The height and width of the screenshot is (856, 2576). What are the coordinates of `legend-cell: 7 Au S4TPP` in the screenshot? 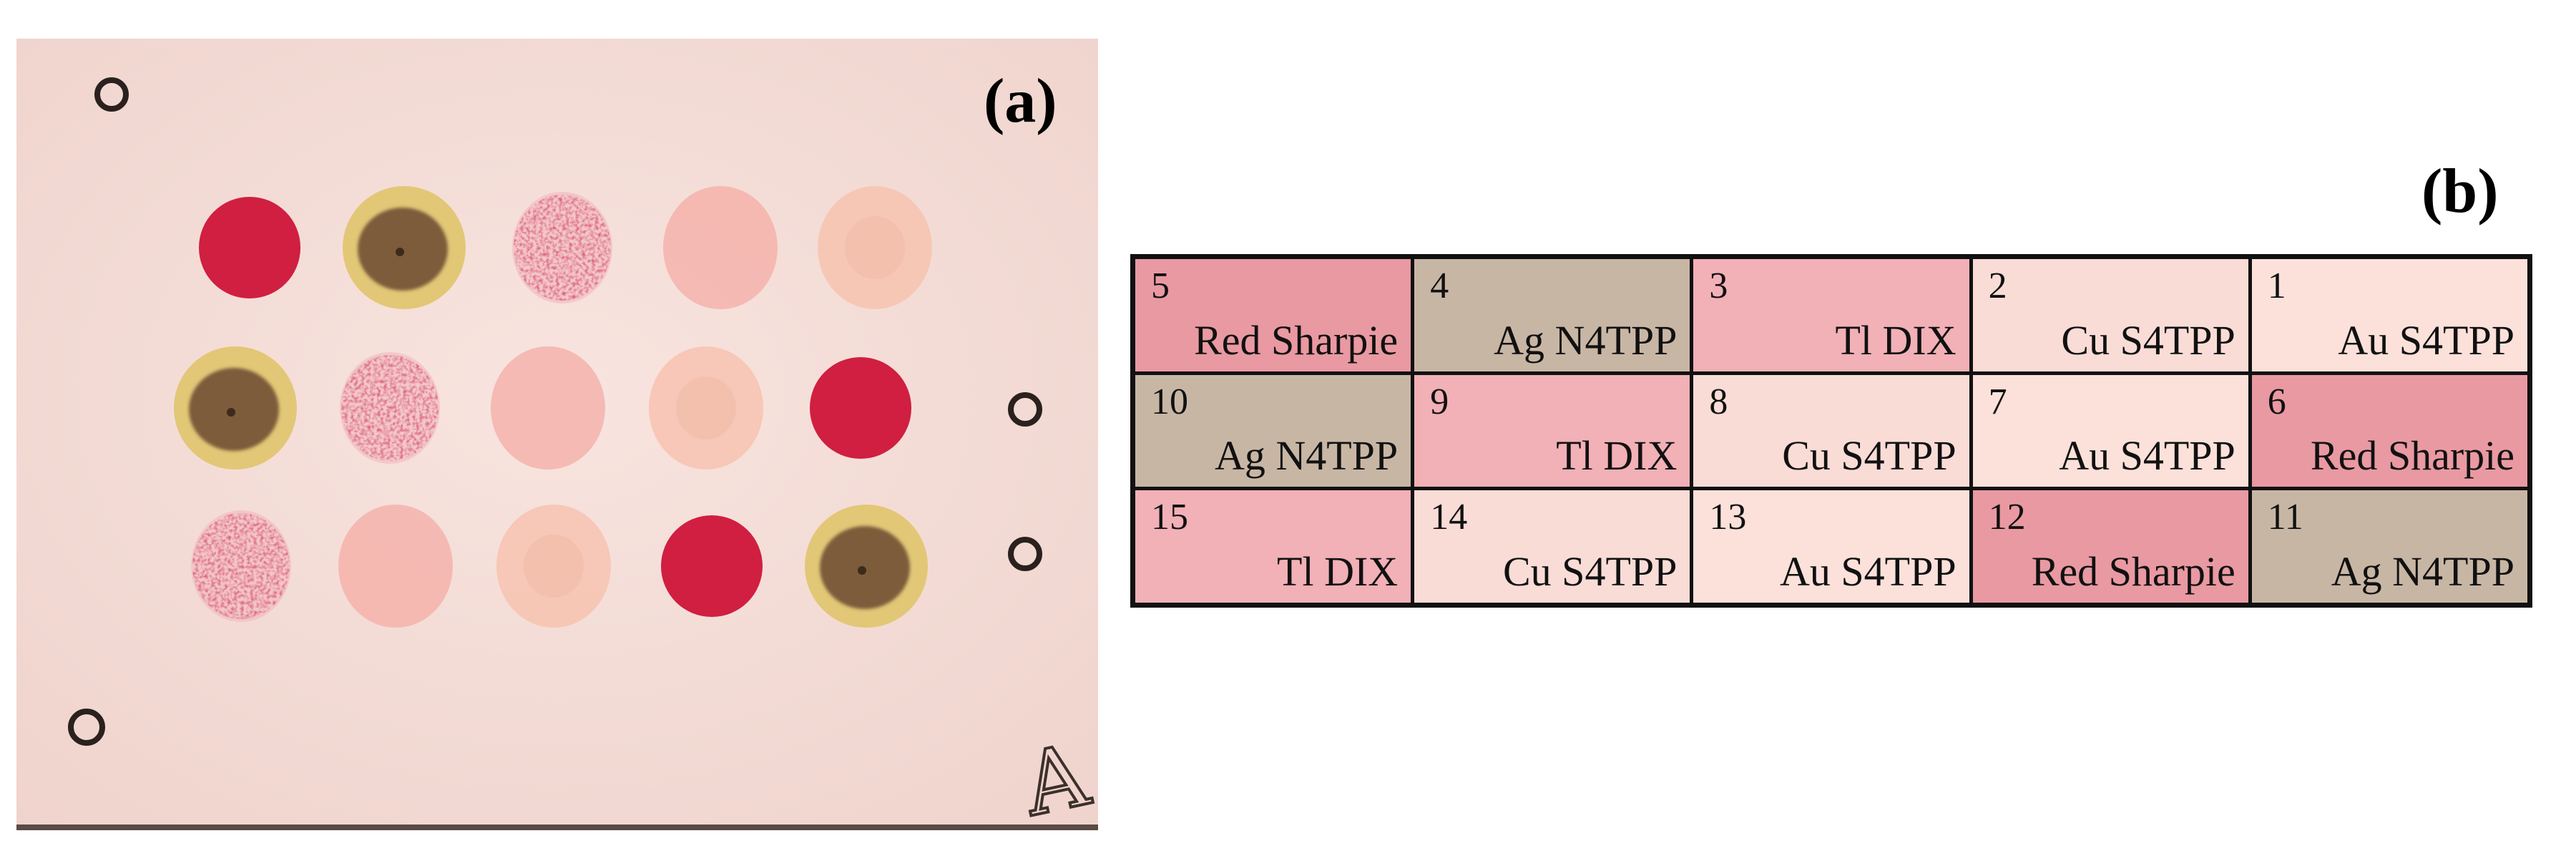 It's located at (2110, 430).